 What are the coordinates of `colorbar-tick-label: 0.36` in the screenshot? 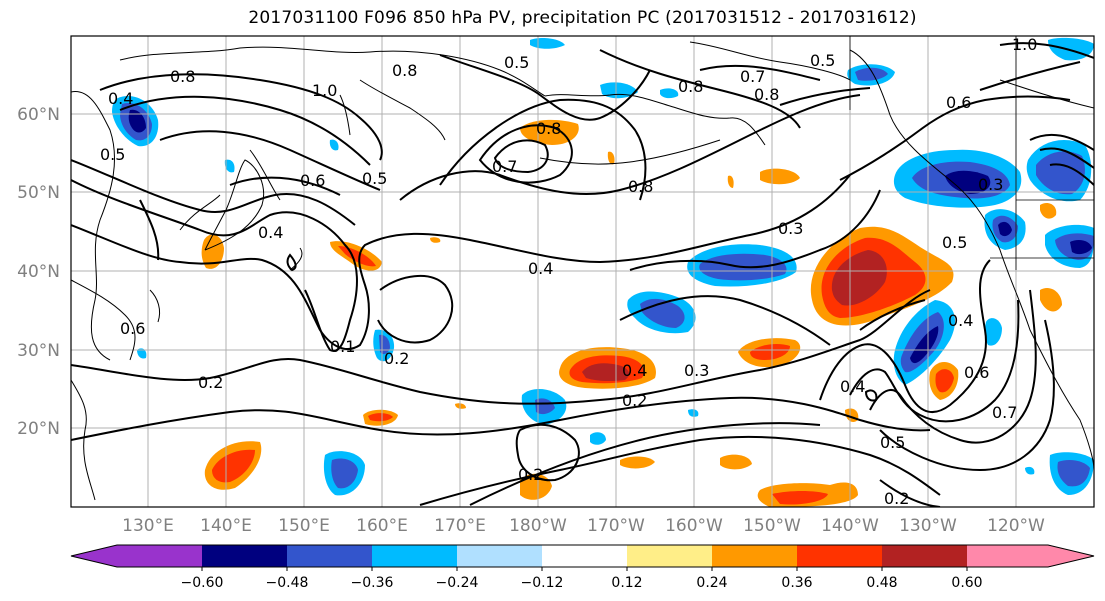 It's located at (796, 583).